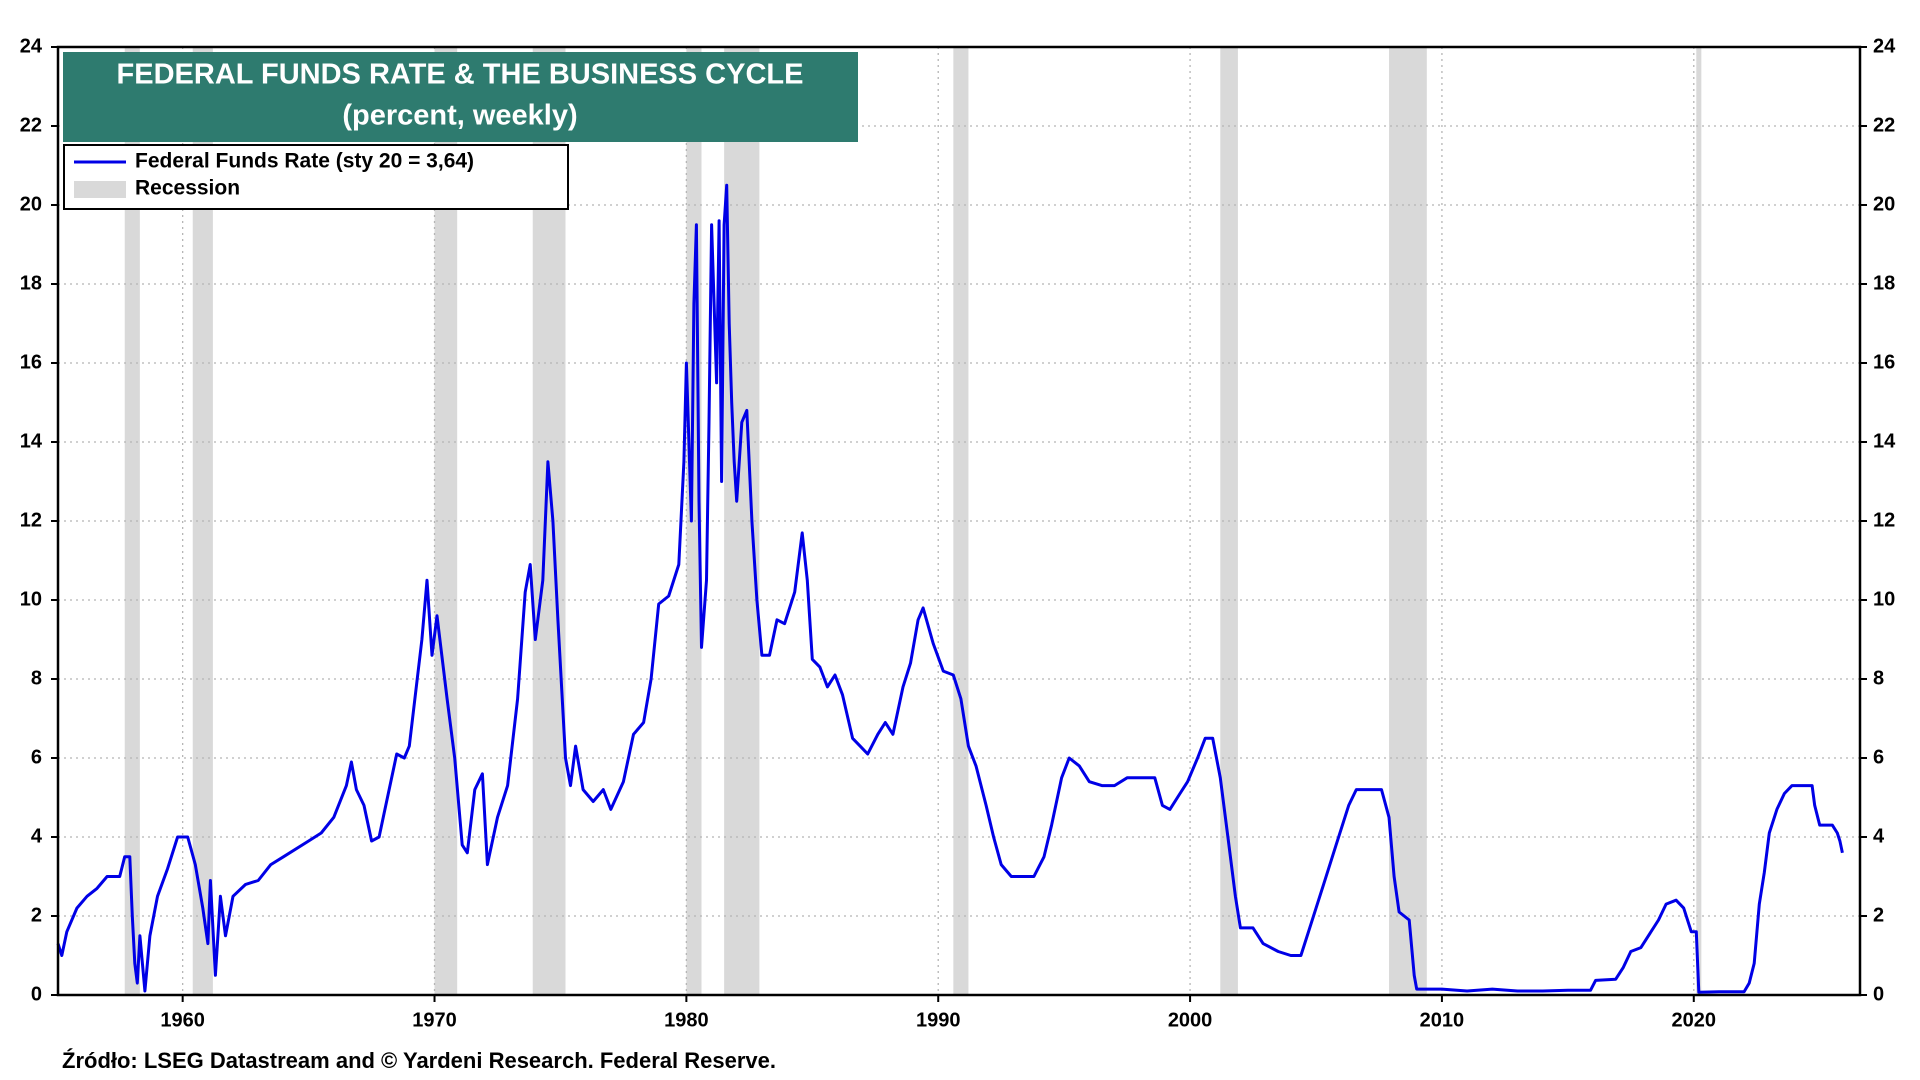 Image resolution: width=1920 pixels, height=1080 pixels. What do you see at coordinates (938, 1020) in the screenshot?
I see `x-tick-label: 1990` at bounding box center [938, 1020].